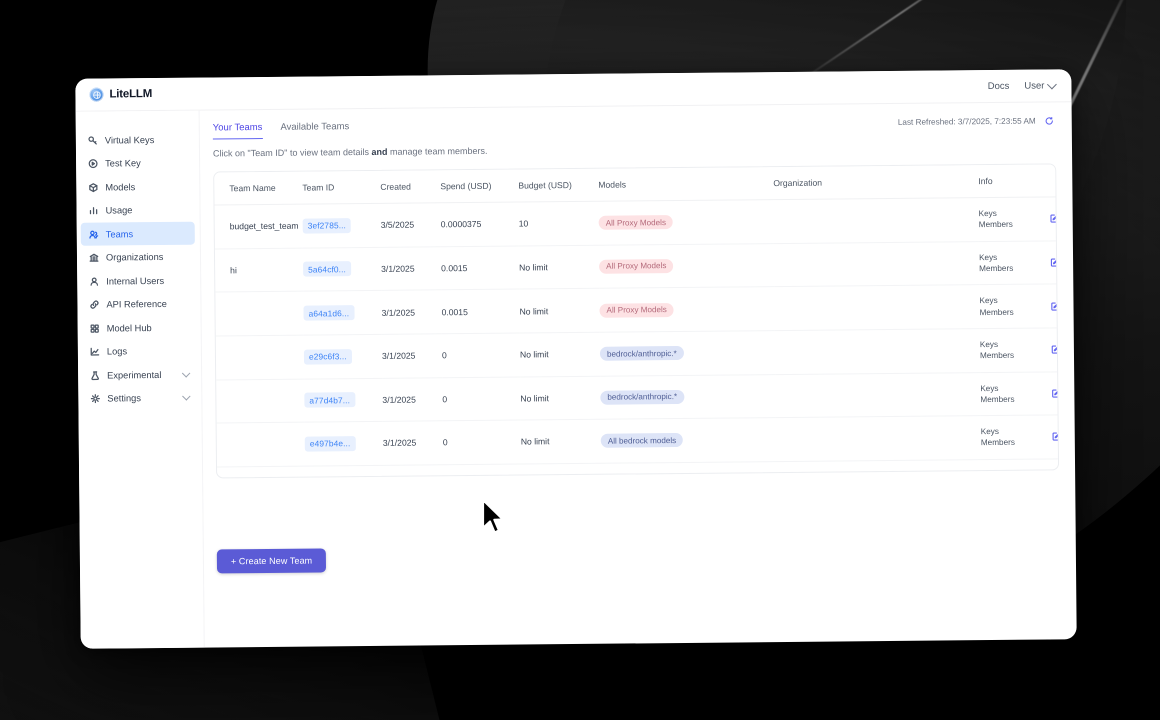 This screenshot has height=720, width=1160. Describe the element at coordinates (129, 328) in the screenshot. I see `sidebar-label: Model Hub` at that location.